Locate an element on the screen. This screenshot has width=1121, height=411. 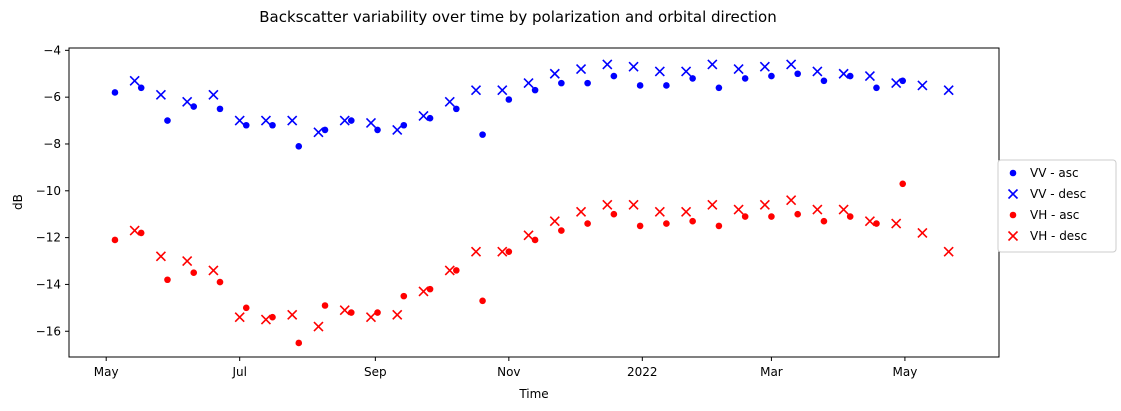
y-tick-label-3: −10 is located at coordinates (48, 191).